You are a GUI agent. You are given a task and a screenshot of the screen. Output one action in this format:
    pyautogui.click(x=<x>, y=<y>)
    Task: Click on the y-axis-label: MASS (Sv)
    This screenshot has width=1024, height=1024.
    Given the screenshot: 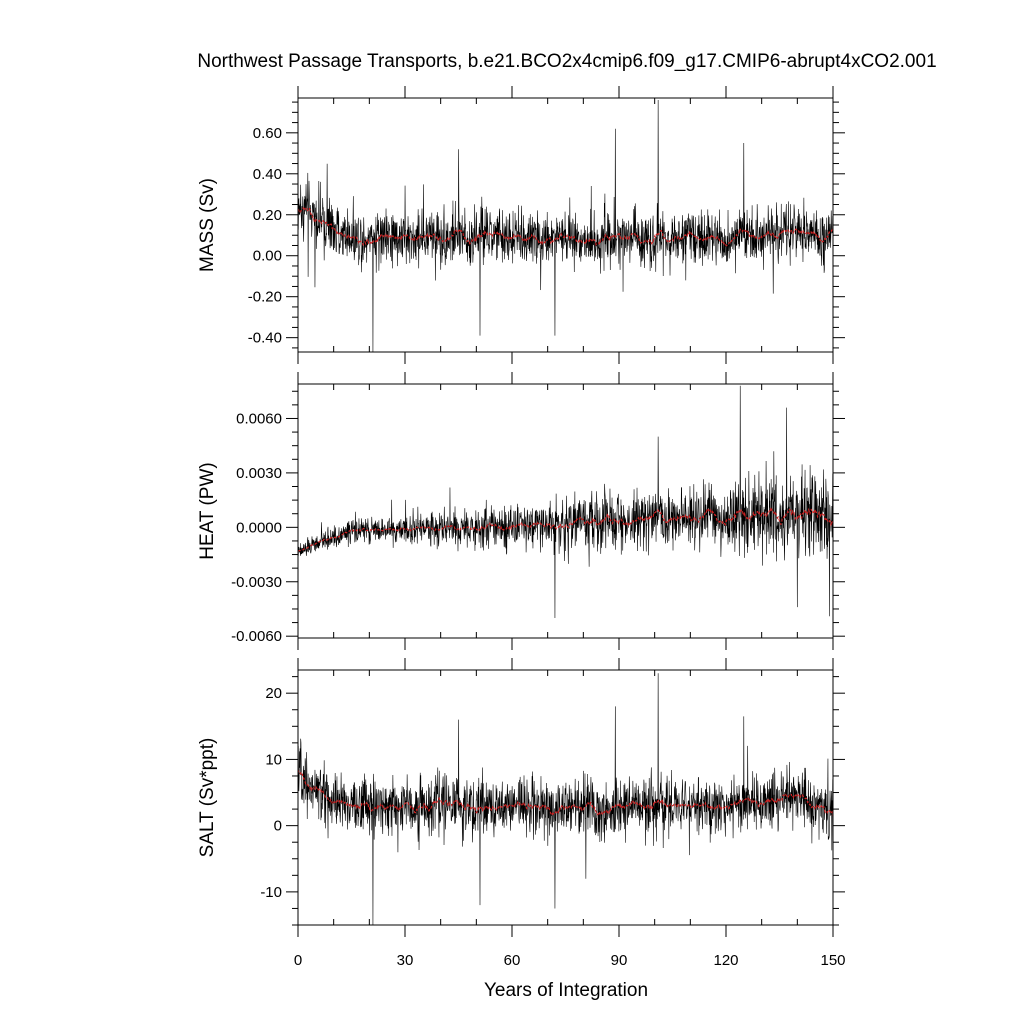 What is the action you would take?
    pyautogui.click(x=207, y=225)
    